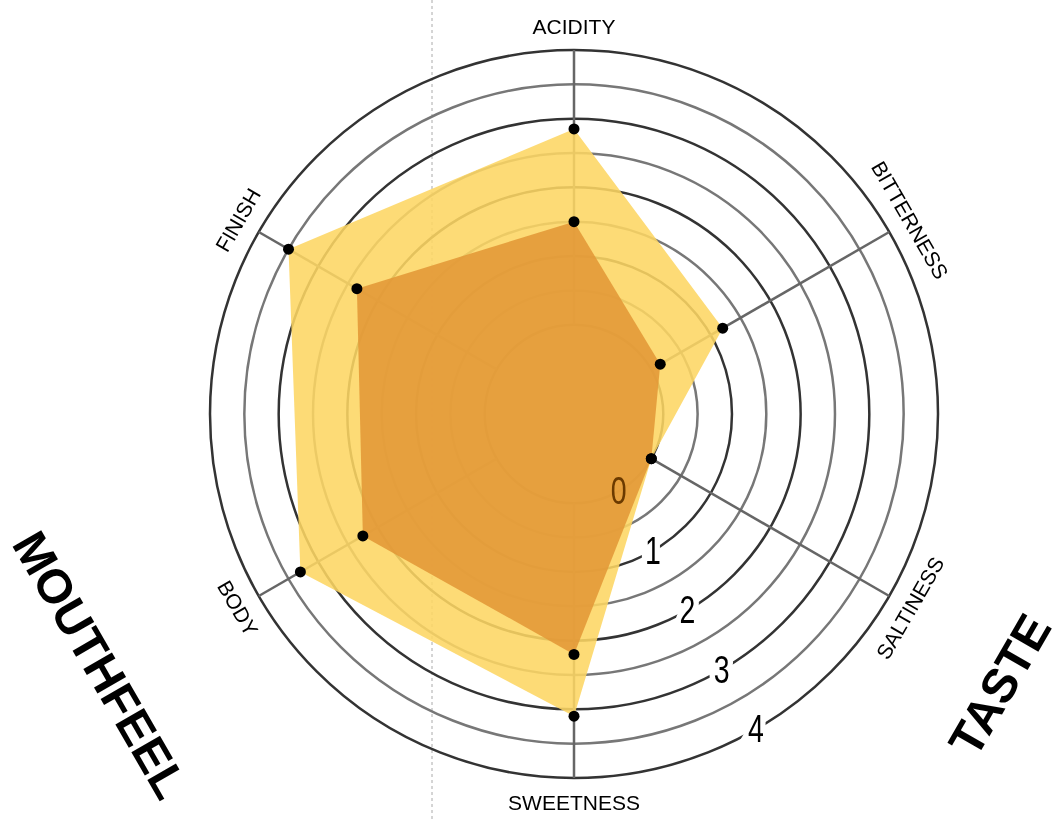 The width and height of the screenshot is (1058, 820). I want to click on y-tick-label: 0, so click(618, 491).